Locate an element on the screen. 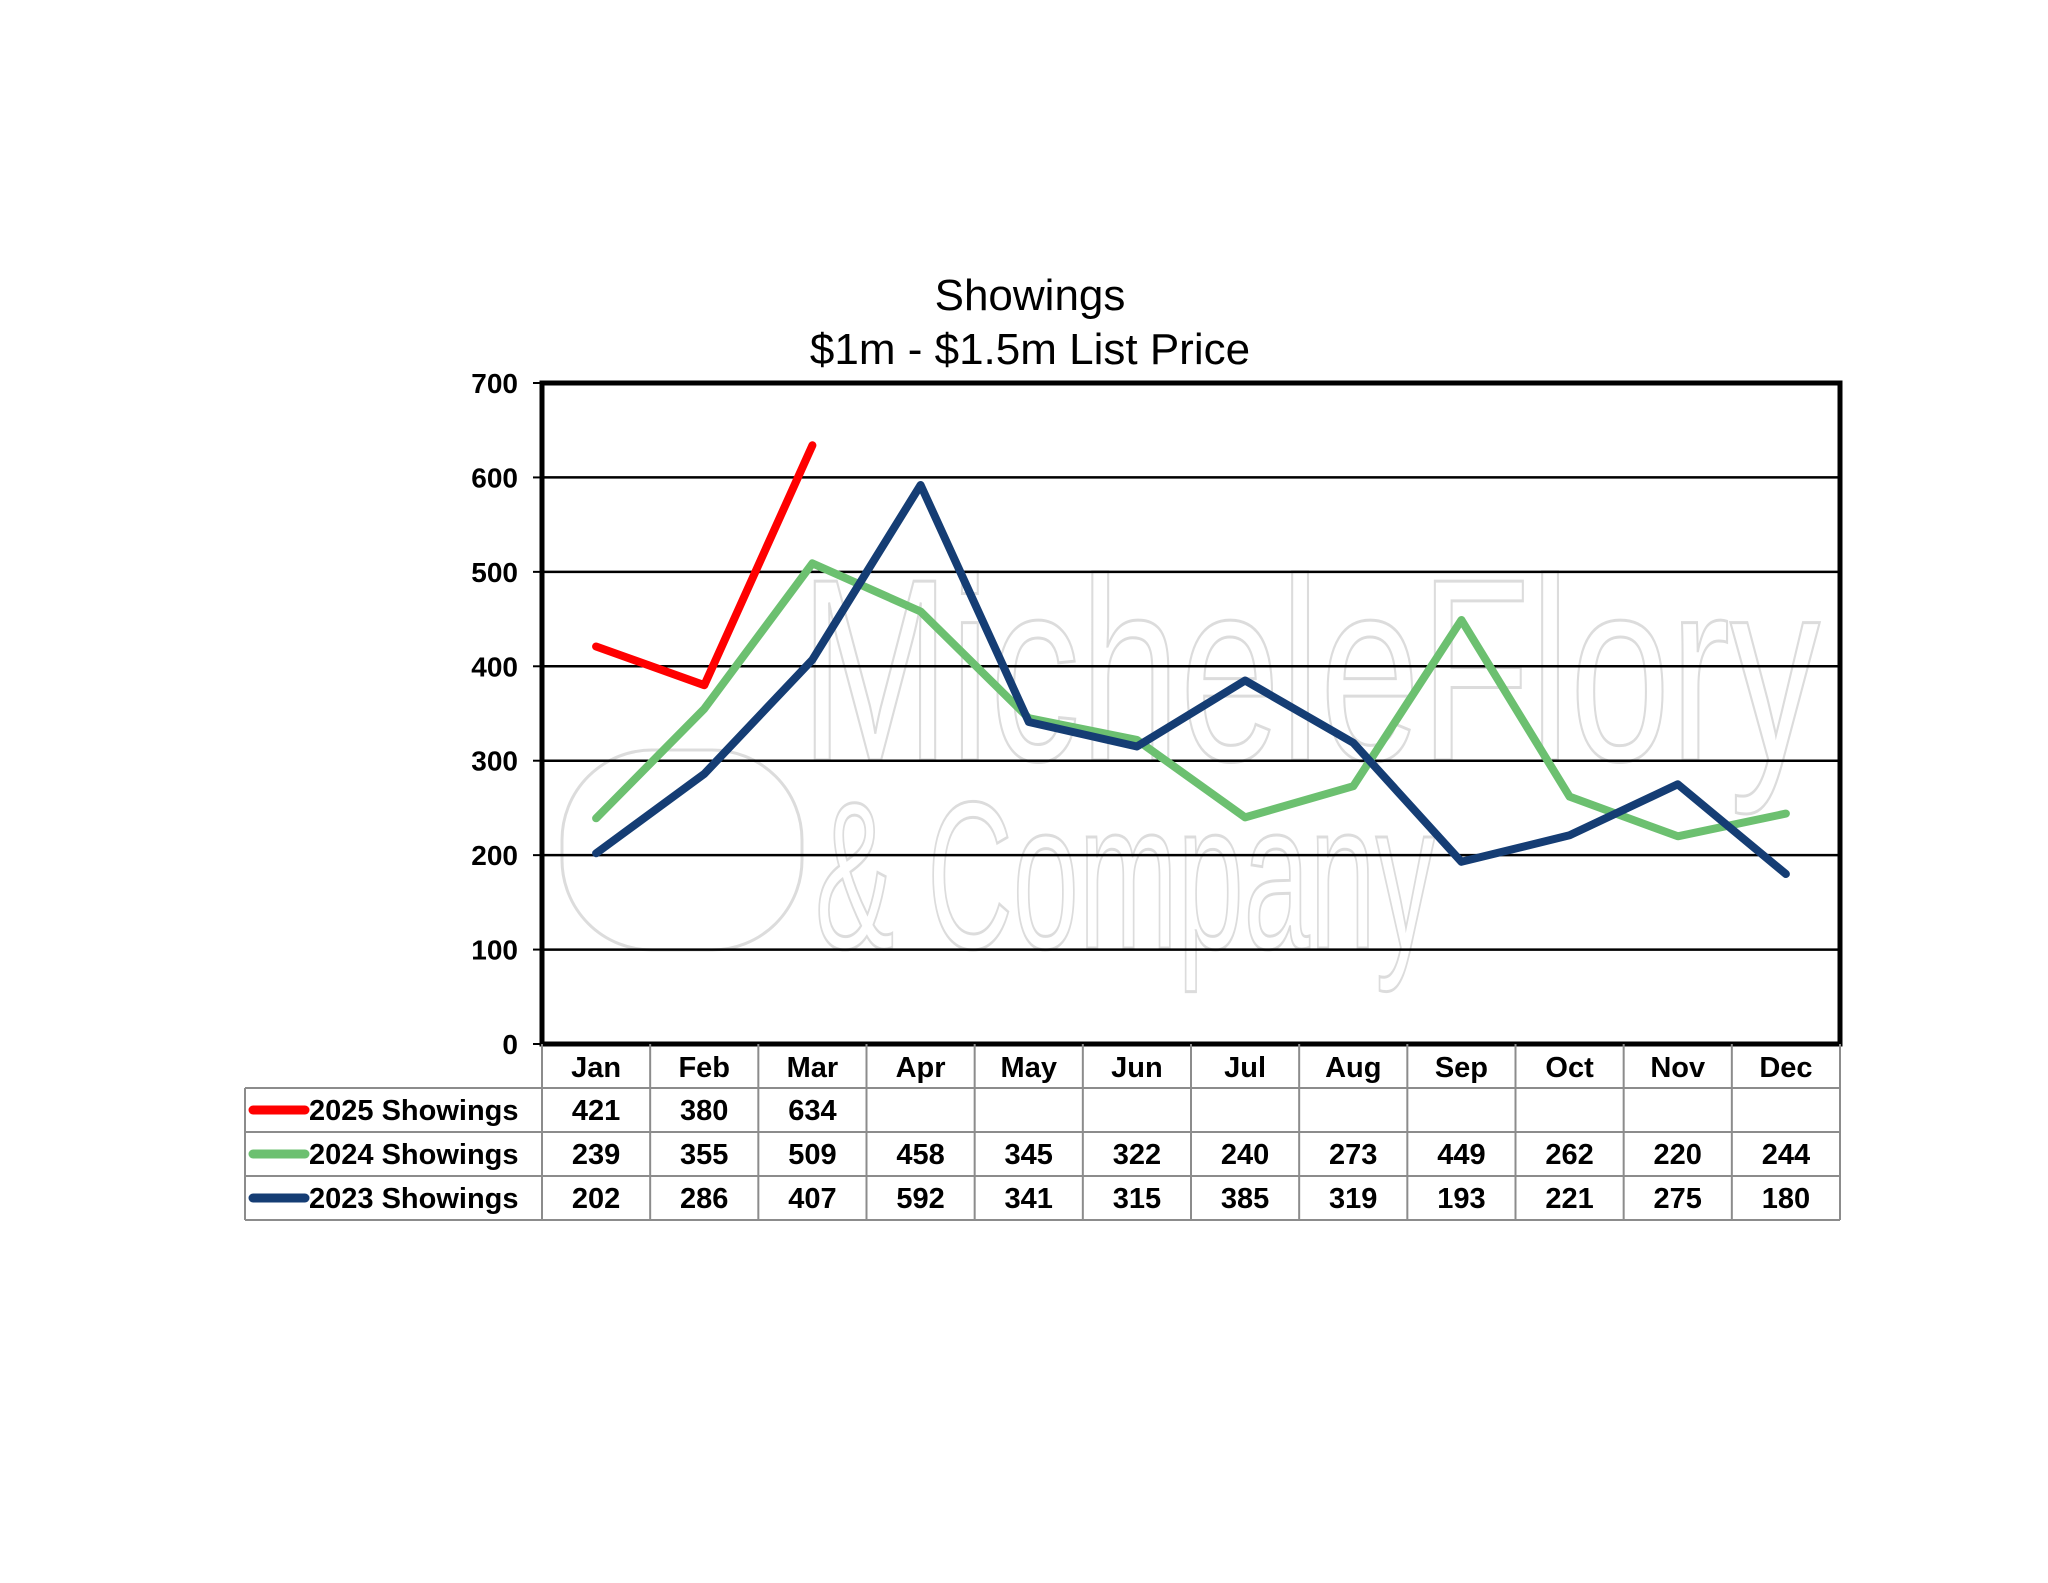  data-label: 385 is located at coordinates (1245, 1199).